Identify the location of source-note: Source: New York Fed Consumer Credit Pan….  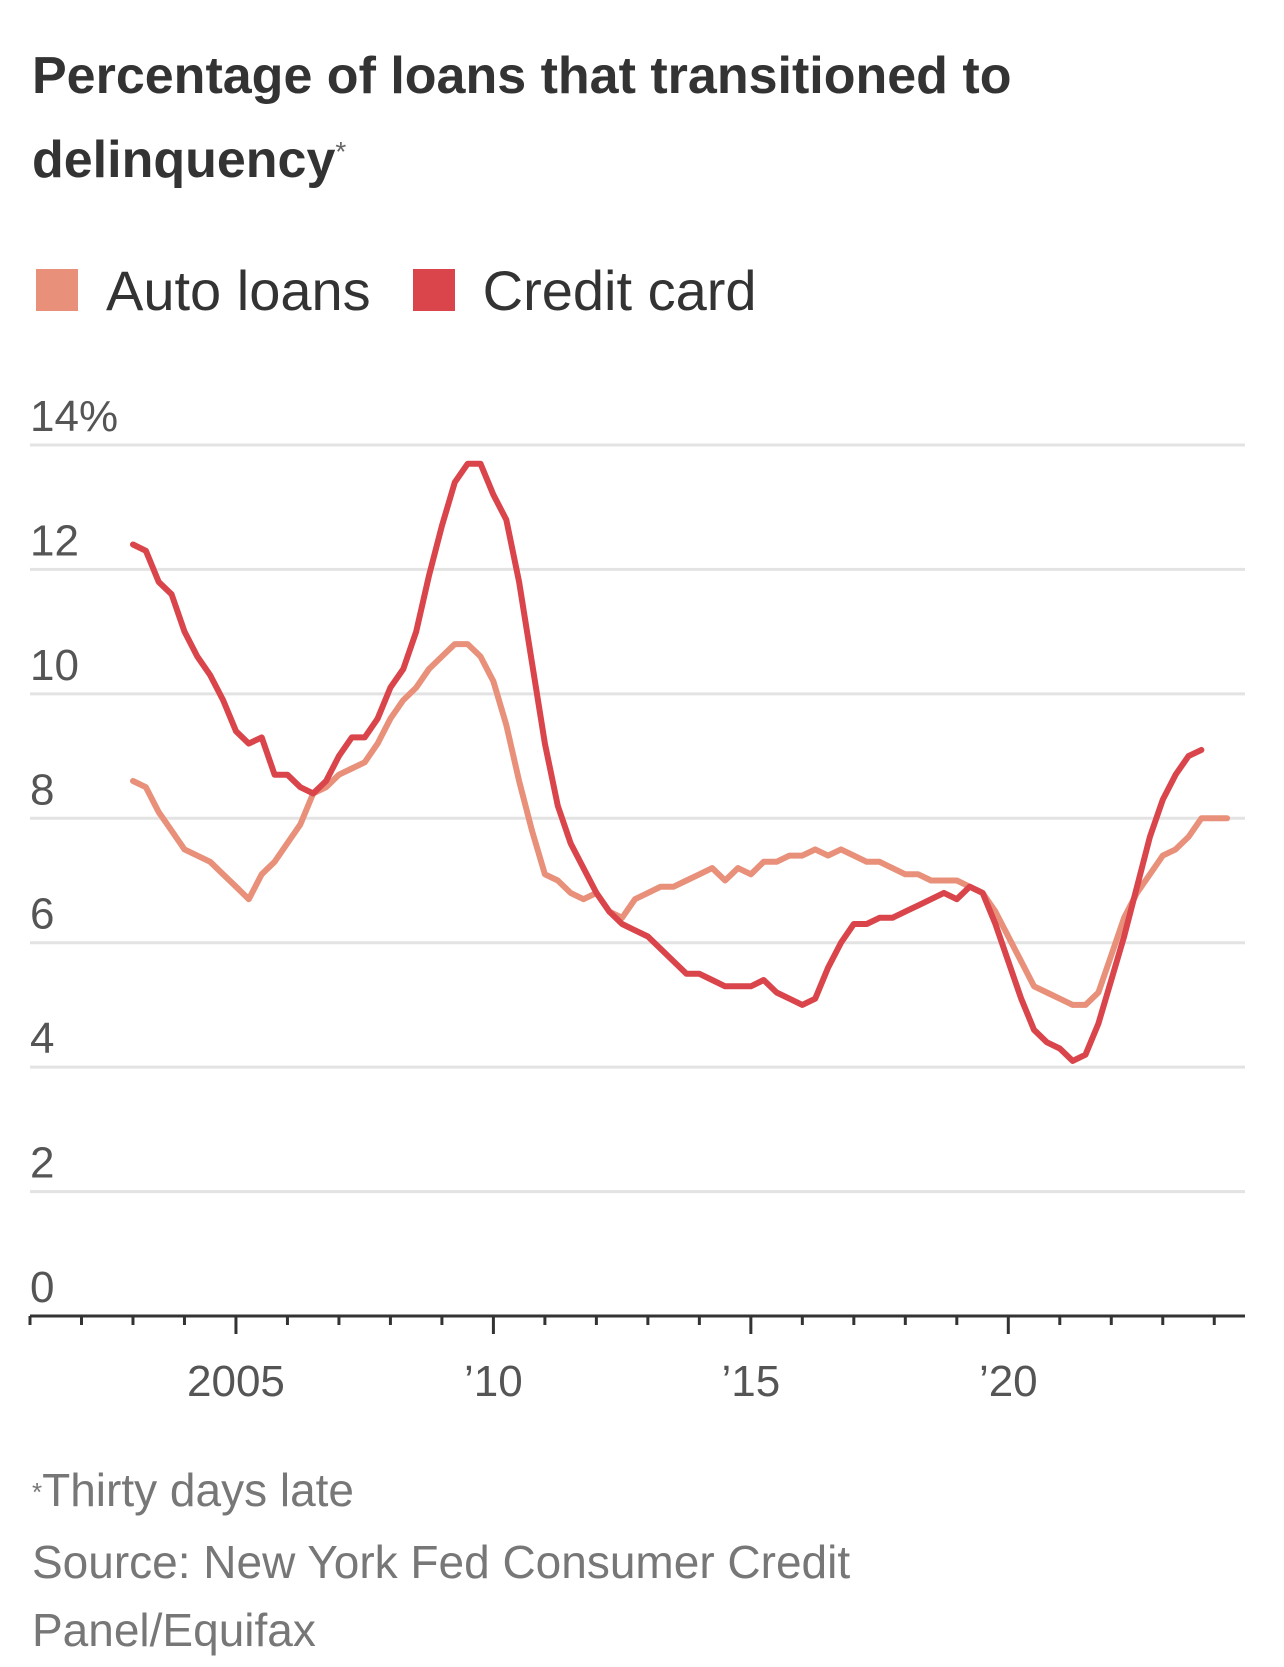
(441, 1596).